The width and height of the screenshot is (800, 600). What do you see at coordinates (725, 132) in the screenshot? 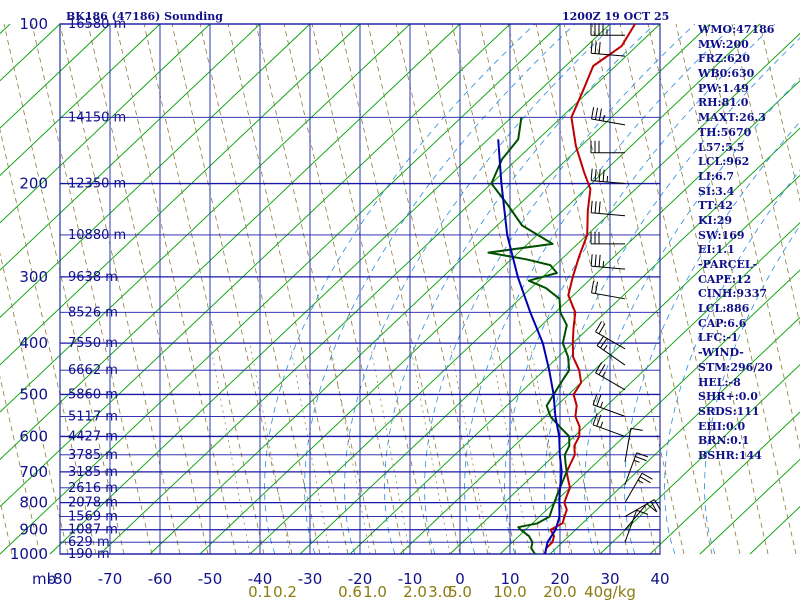
I see `index-item: TH:5670` at bounding box center [725, 132].